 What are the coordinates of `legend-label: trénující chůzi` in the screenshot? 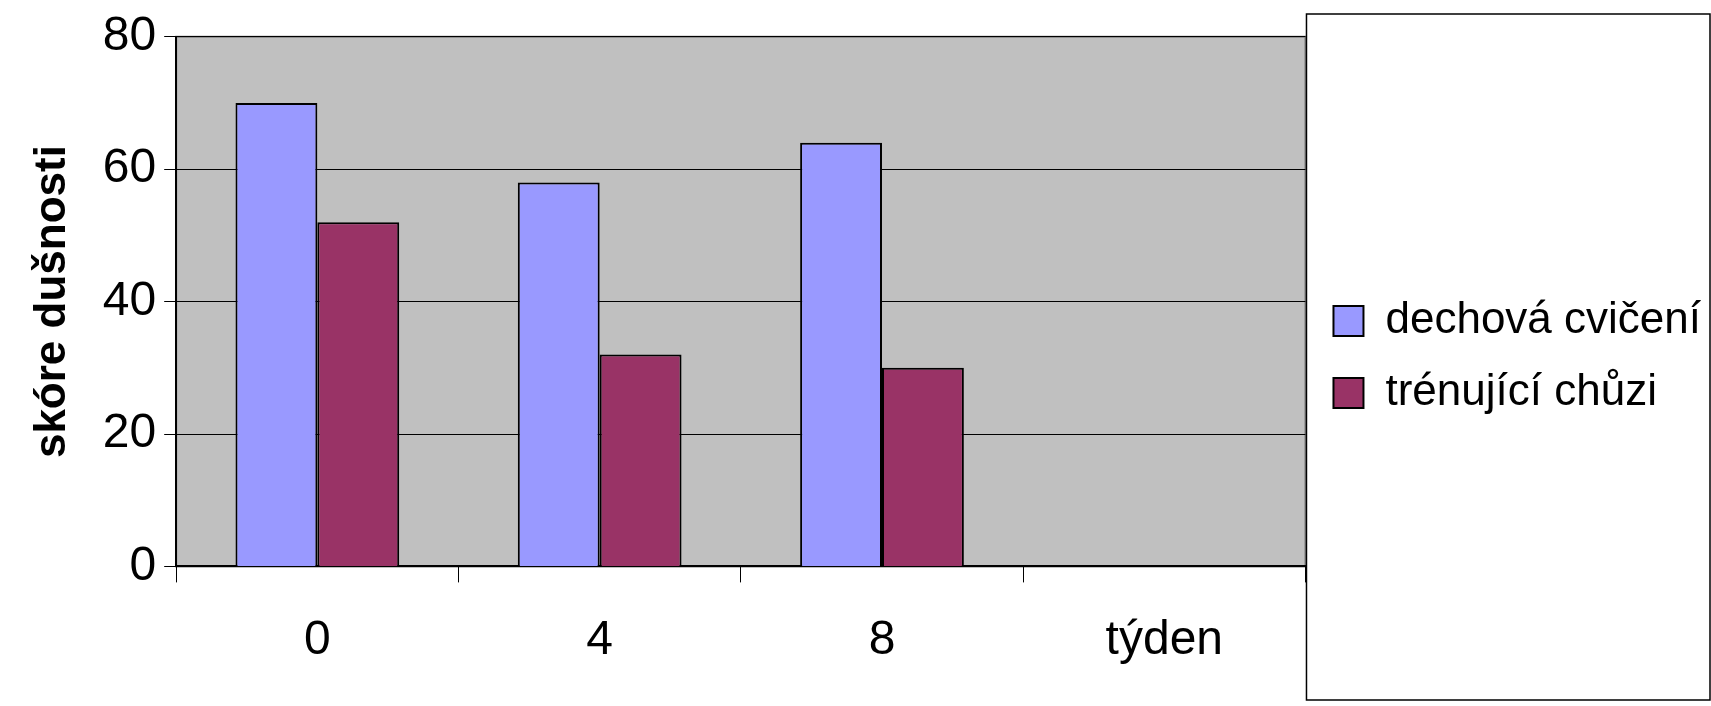 It's located at (1521, 390).